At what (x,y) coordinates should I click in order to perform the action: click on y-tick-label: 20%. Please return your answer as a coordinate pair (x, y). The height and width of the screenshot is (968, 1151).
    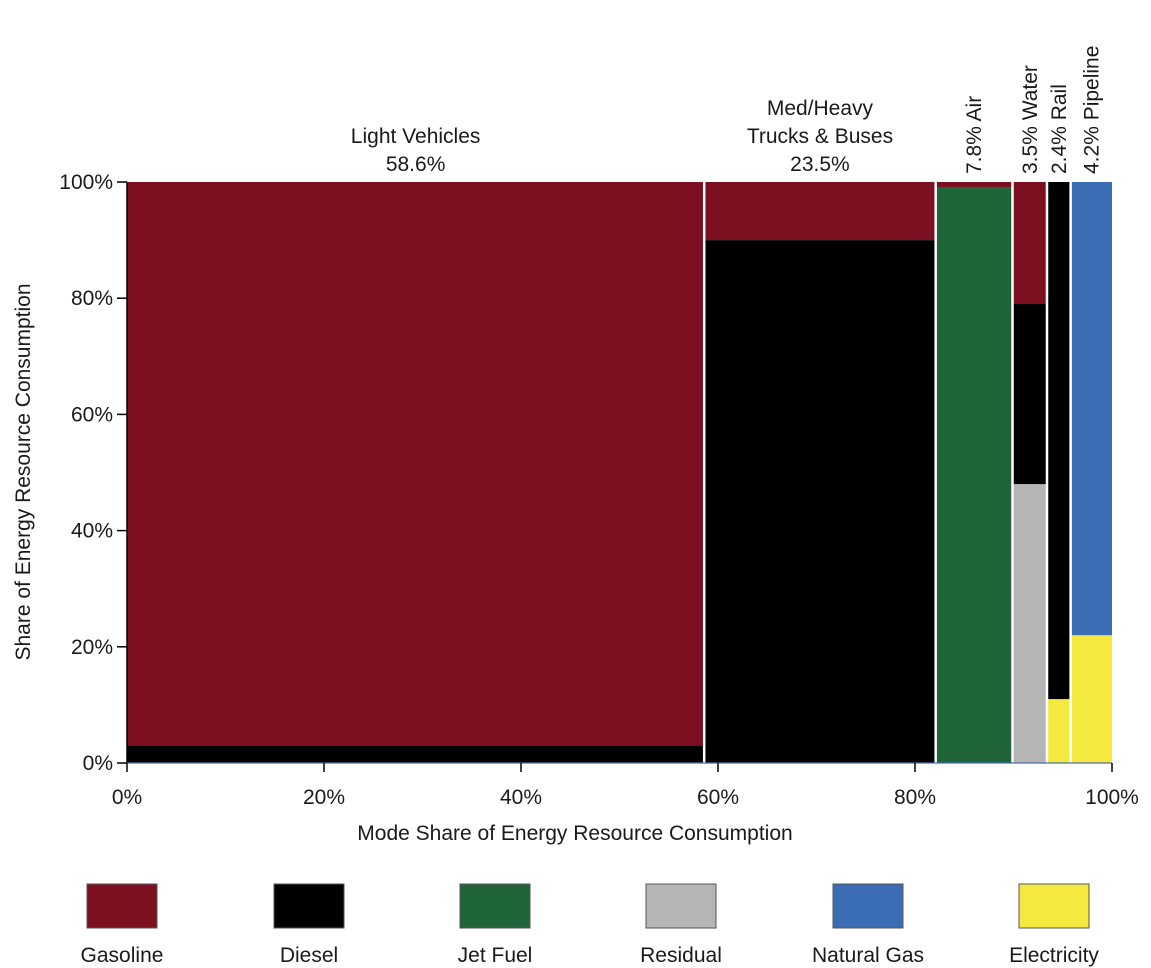
    Looking at the image, I should click on (92, 647).